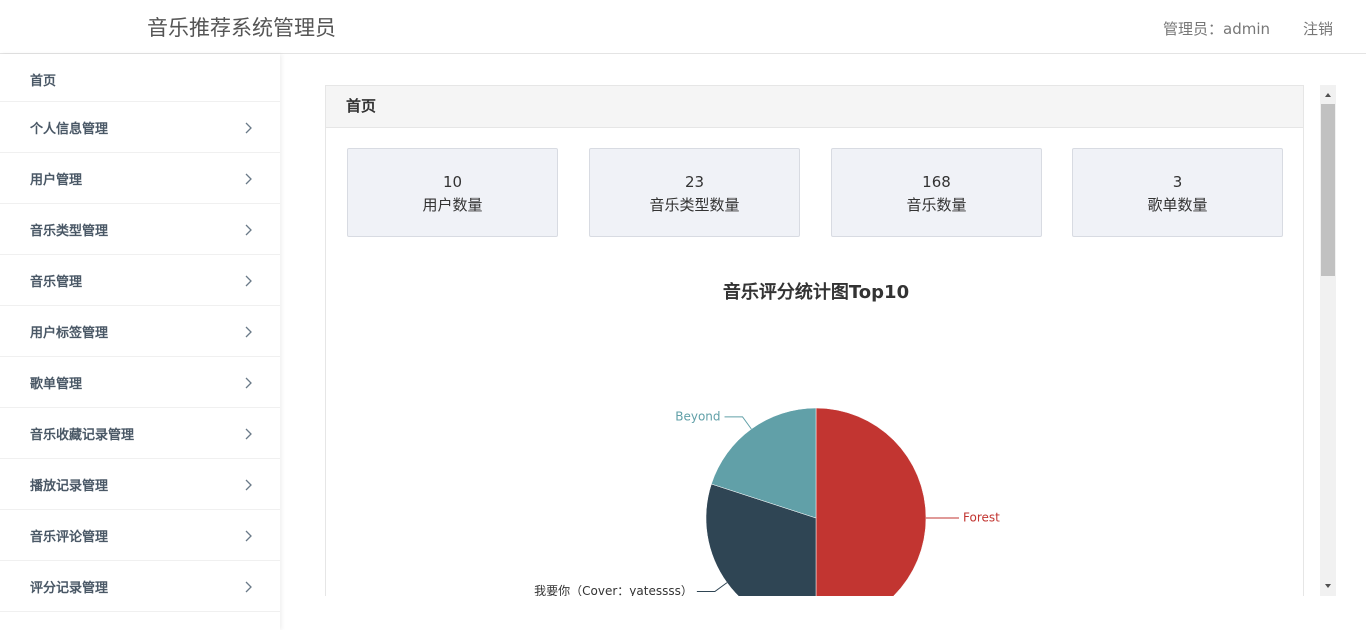 The image size is (1366, 630). What do you see at coordinates (936, 182) in the screenshot?
I see `stat-value: 168` at bounding box center [936, 182].